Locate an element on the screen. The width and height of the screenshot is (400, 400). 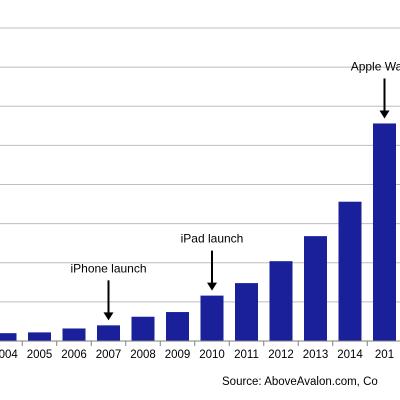
x-tick-label: 2004 is located at coordinates (9, 355).